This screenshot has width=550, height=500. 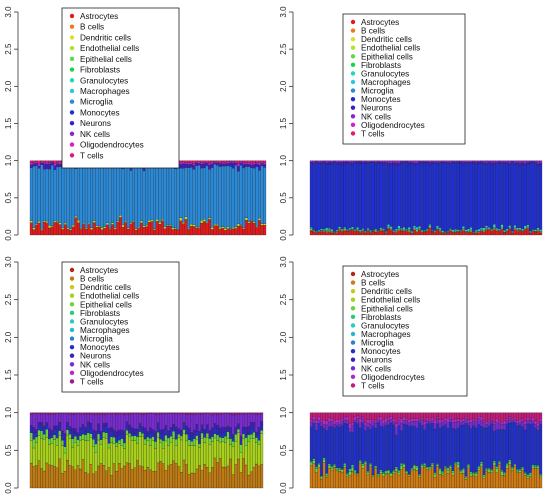 I want to click on y-tick-label: 2.0, so click(x=283, y=337).